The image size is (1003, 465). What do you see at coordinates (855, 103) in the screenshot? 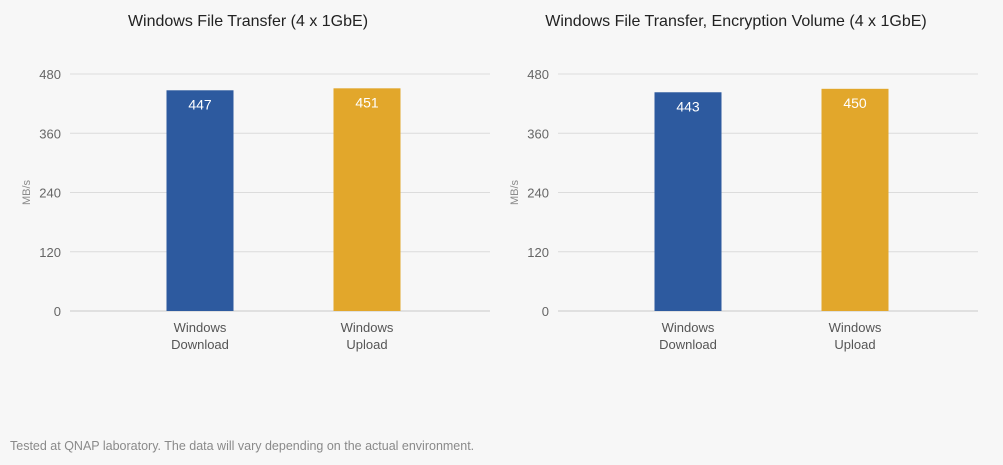
I see `bar-value-label: 450` at bounding box center [855, 103].